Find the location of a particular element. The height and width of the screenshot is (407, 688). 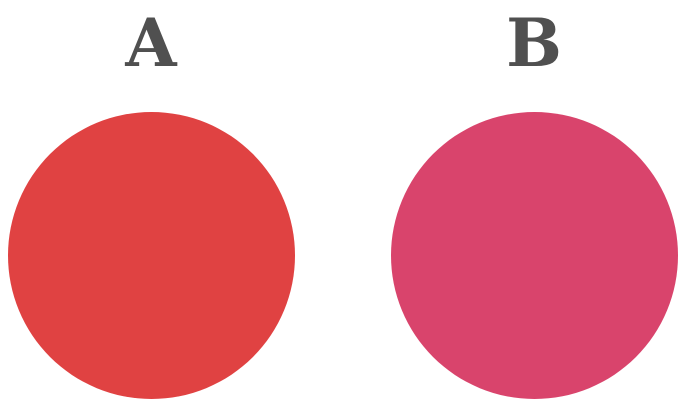

option-a-label: A is located at coordinates (151, 43).